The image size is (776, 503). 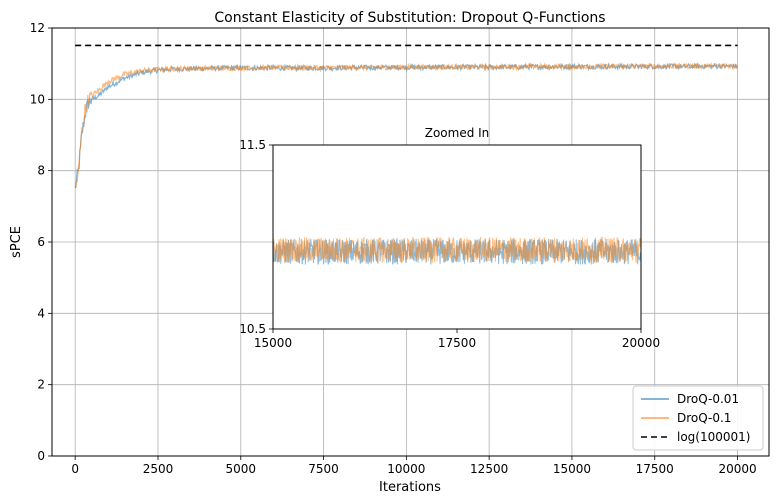 What do you see at coordinates (457, 343) in the screenshot?
I see `inset-x-tick-label: 17500` at bounding box center [457, 343].